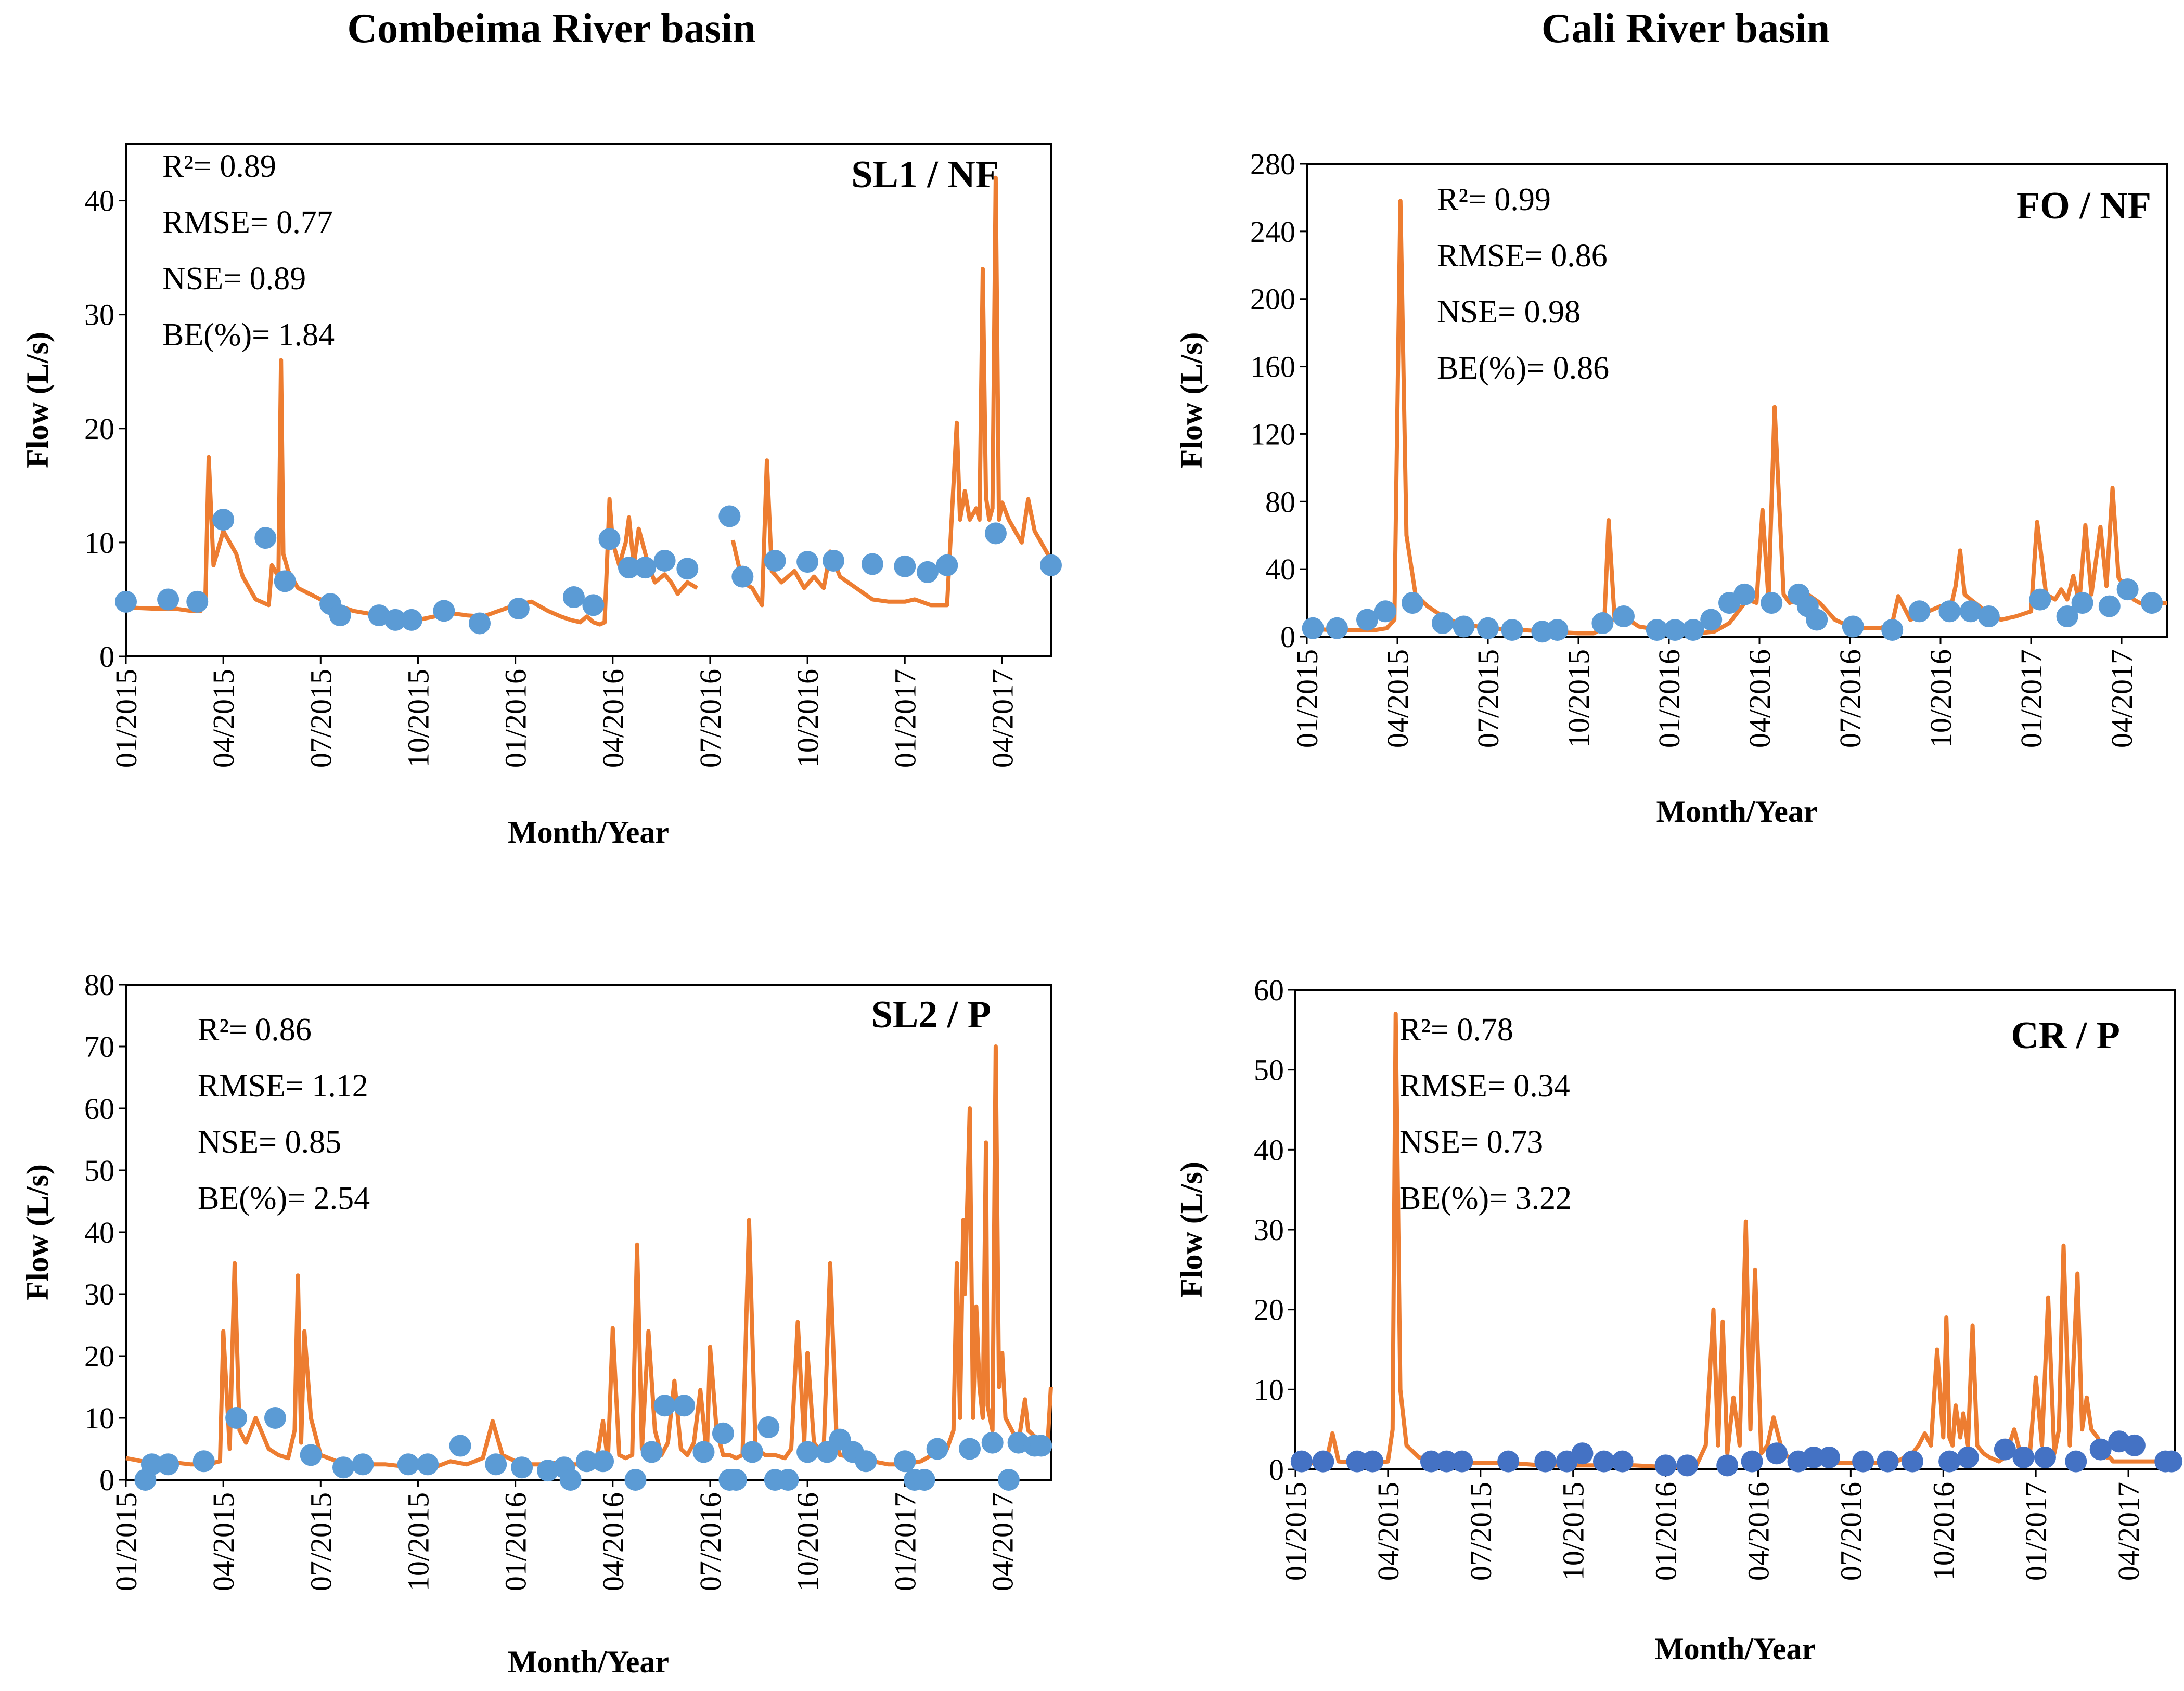 The height and width of the screenshot is (1691, 2184). I want to click on y-tick-label: 30, so click(99, 1294).